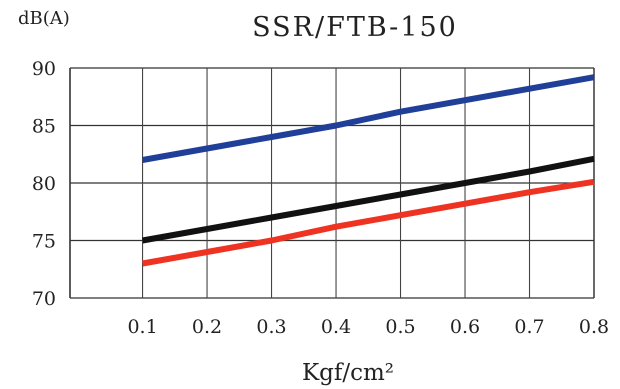 The height and width of the screenshot is (389, 620). Describe the element at coordinates (465, 327) in the screenshot. I see `x-tick-label: 0.6` at that location.